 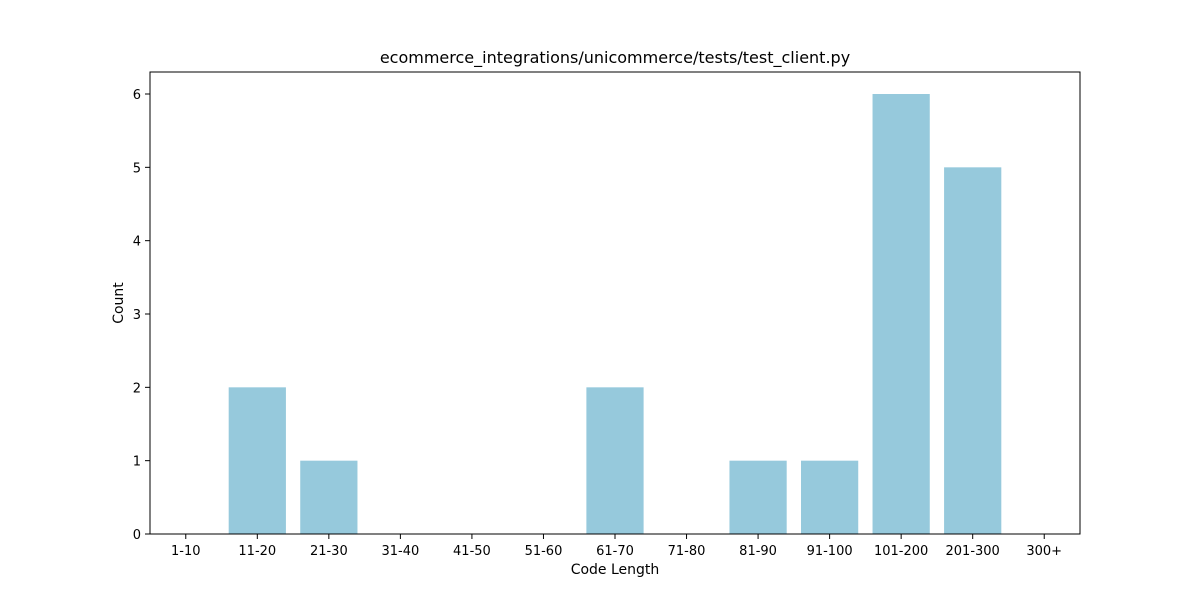 I want to click on x-tick-label: 61-70, so click(x=615, y=551).